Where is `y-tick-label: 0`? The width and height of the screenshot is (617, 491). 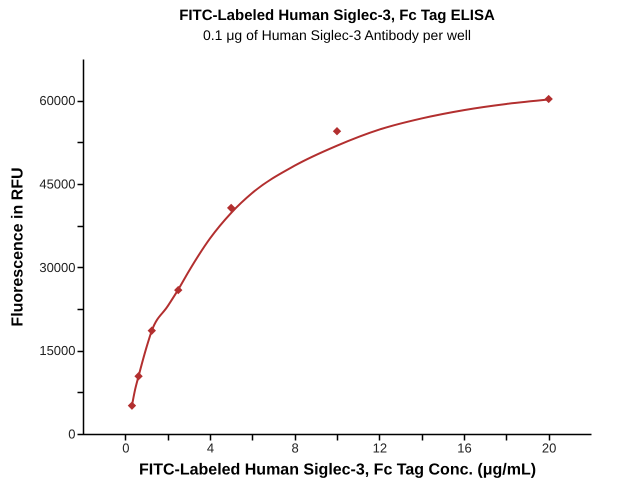
y-tick-label: 0 is located at coordinates (72, 434).